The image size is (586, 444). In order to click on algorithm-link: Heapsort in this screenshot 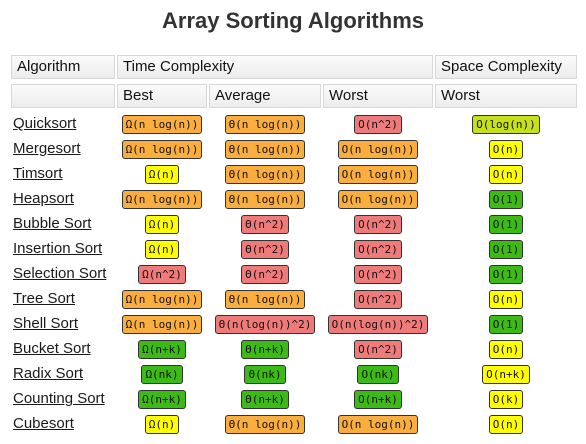, I will do `click(43, 198)`.